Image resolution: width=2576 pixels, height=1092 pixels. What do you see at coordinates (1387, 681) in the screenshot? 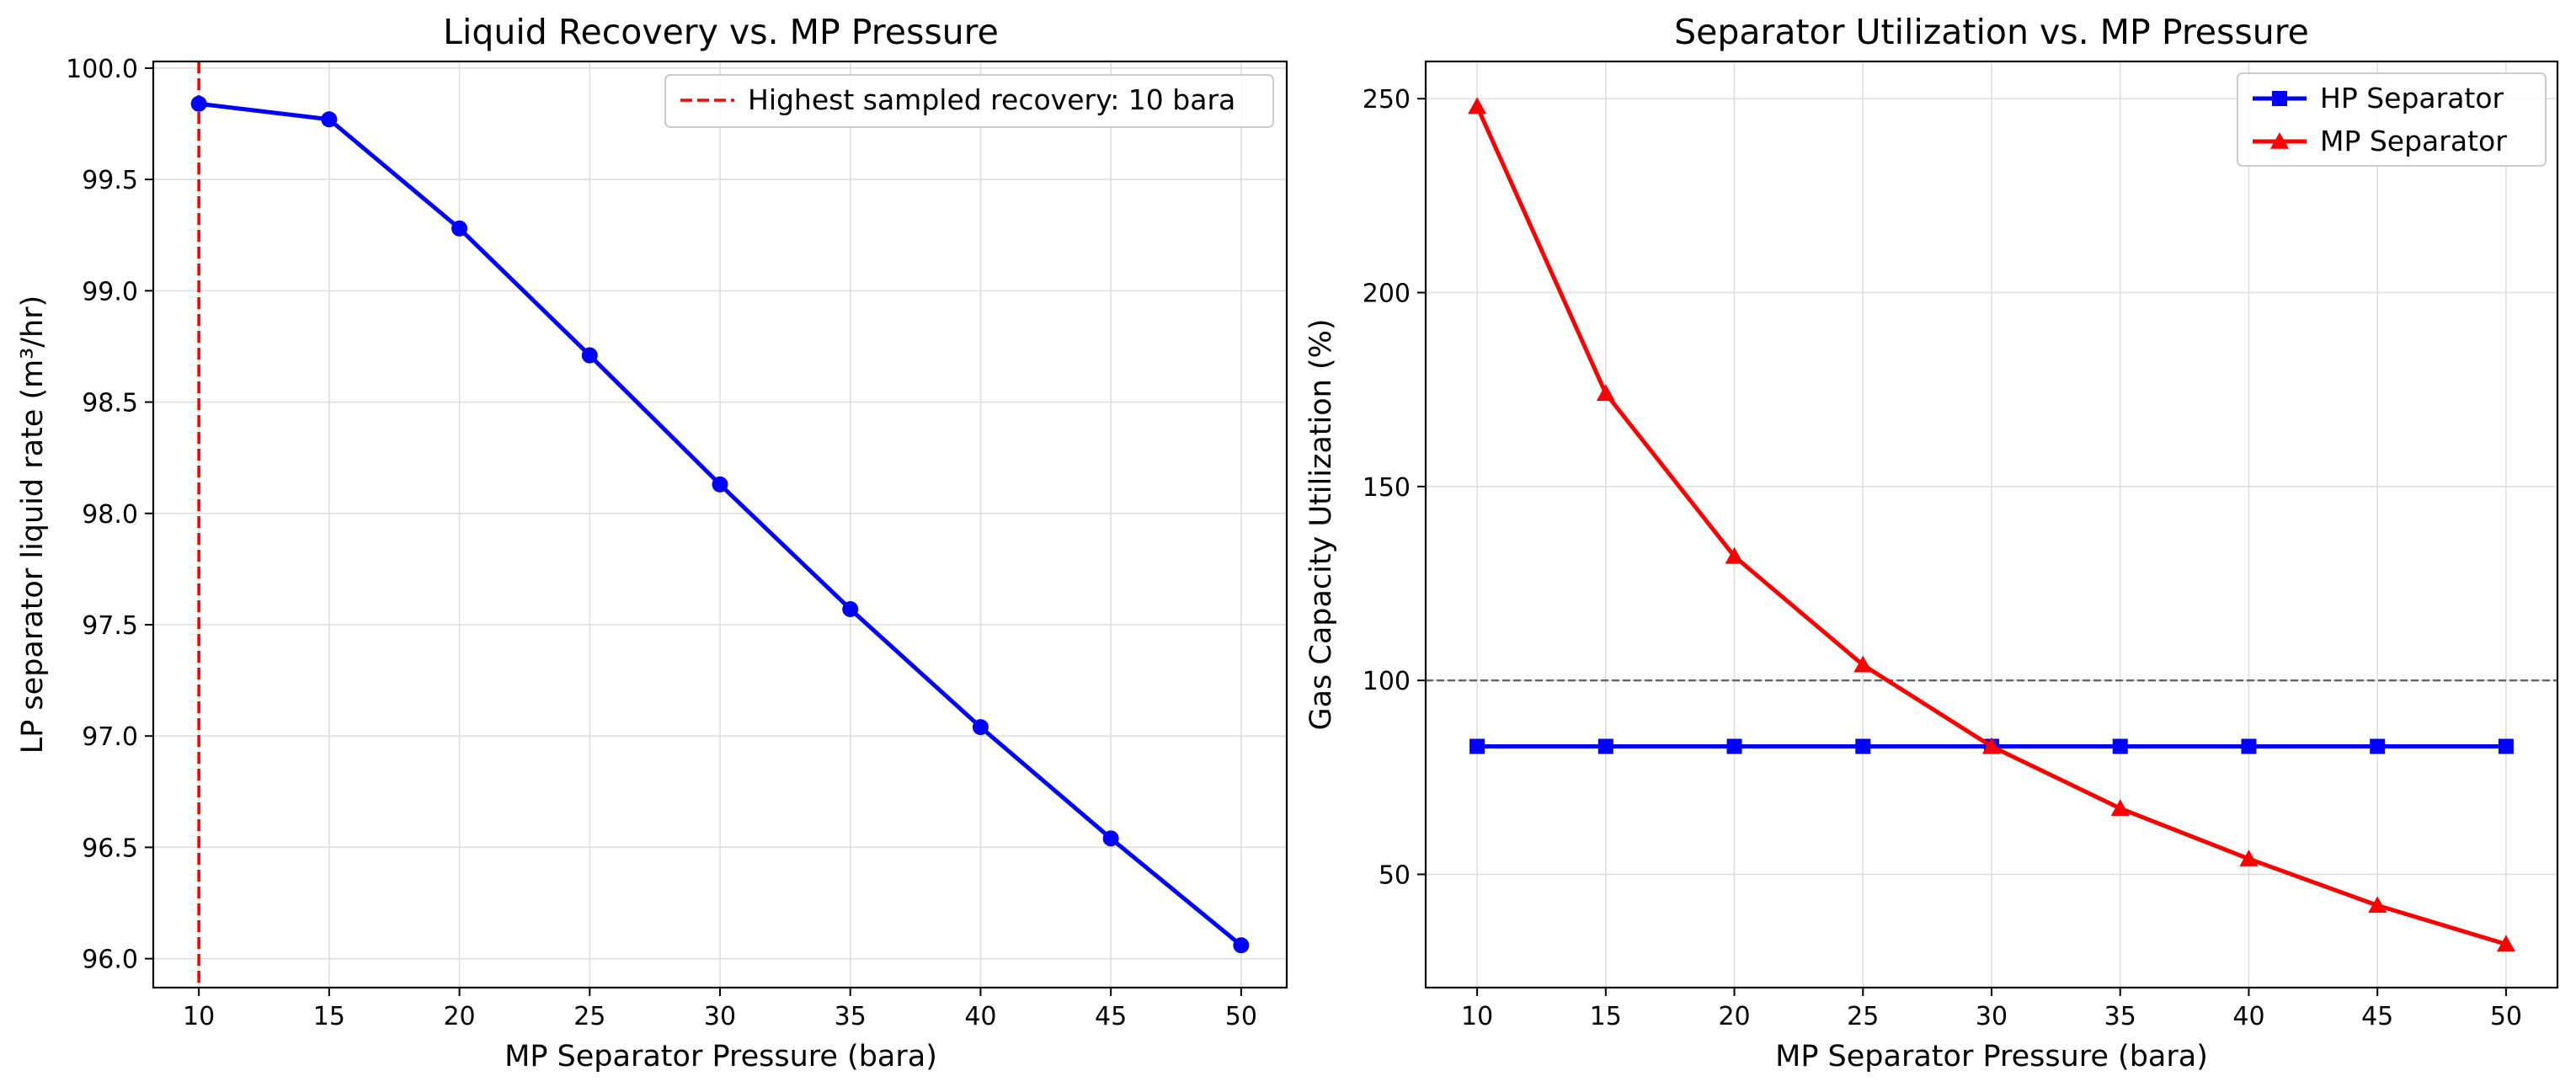
I see `utilization-y-tick-label: 100` at bounding box center [1387, 681].